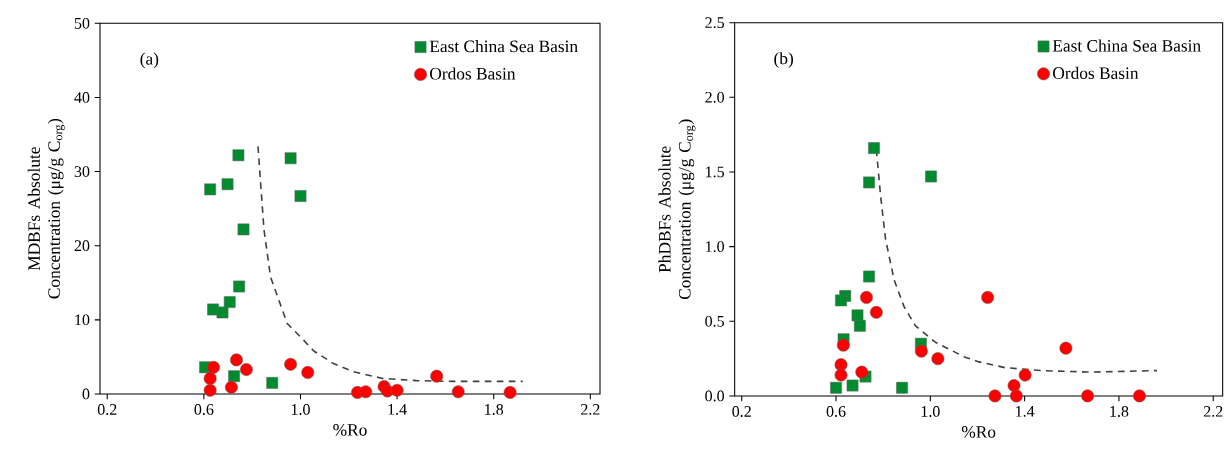 The width and height of the screenshot is (1232, 456). I want to click on y-tick-label: 50, so click(82, 23).